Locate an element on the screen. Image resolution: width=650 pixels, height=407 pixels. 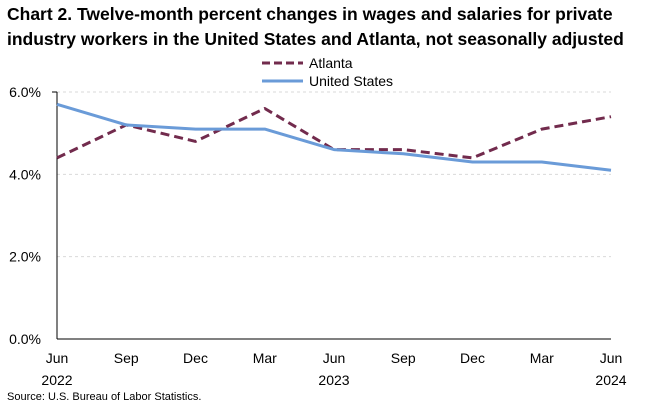
y-tick-label: 2.0% is located at coordinates (25, 257).